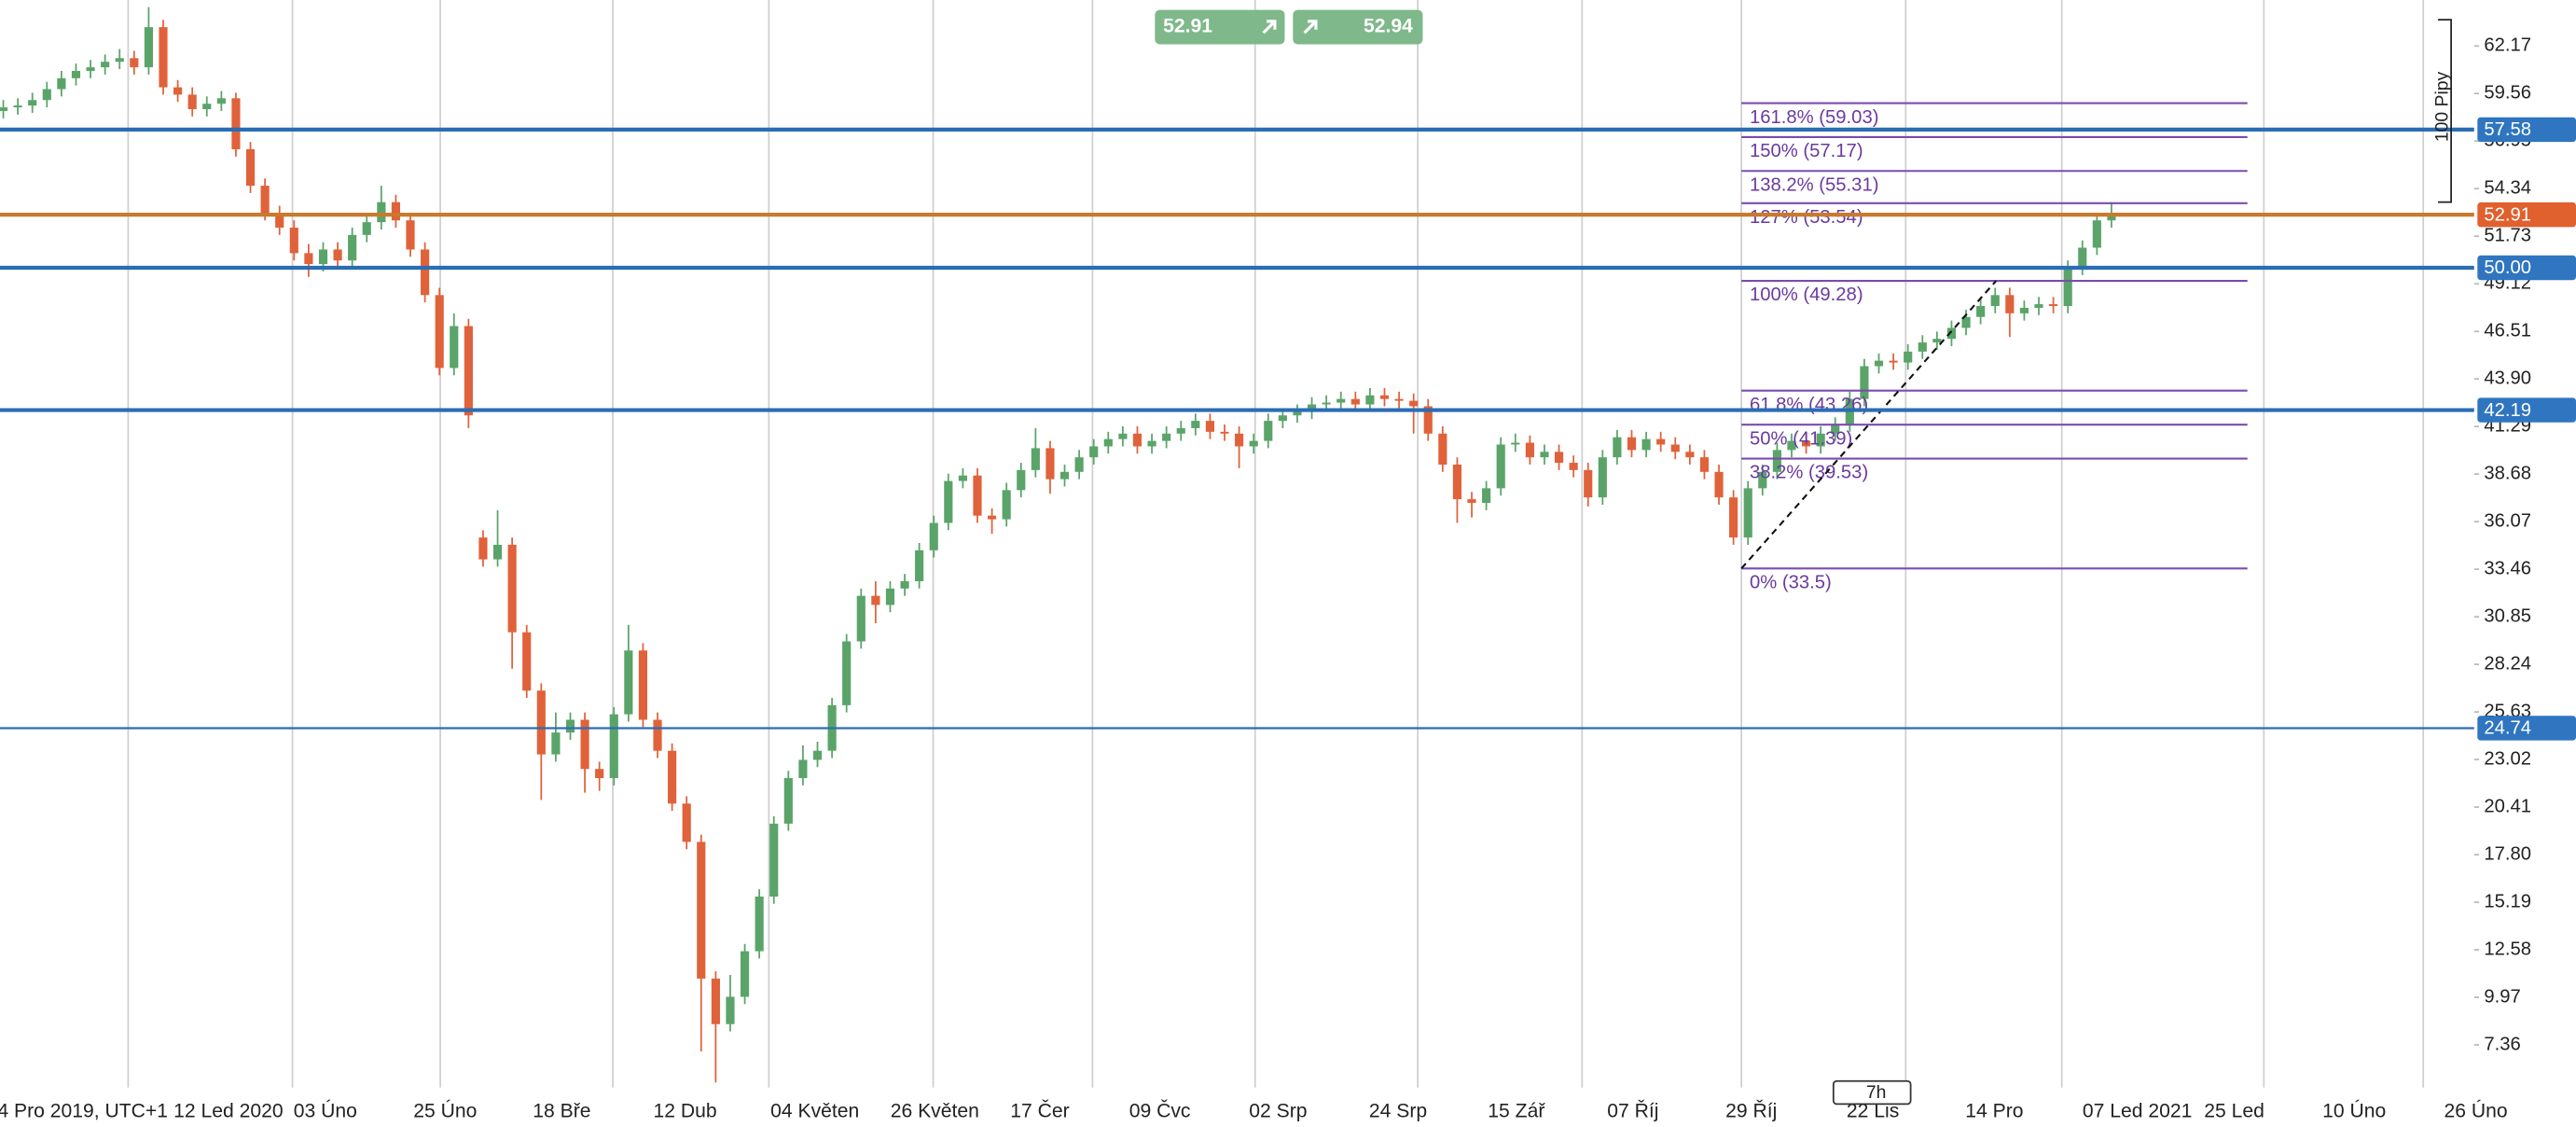 The height and width of the screenshot is (1127, 2576). What do you see at coordinates (1278, 1111) in the screenshot?
I see `x-tick-label: 02 Srp` at bounding box center [1278, 1111].